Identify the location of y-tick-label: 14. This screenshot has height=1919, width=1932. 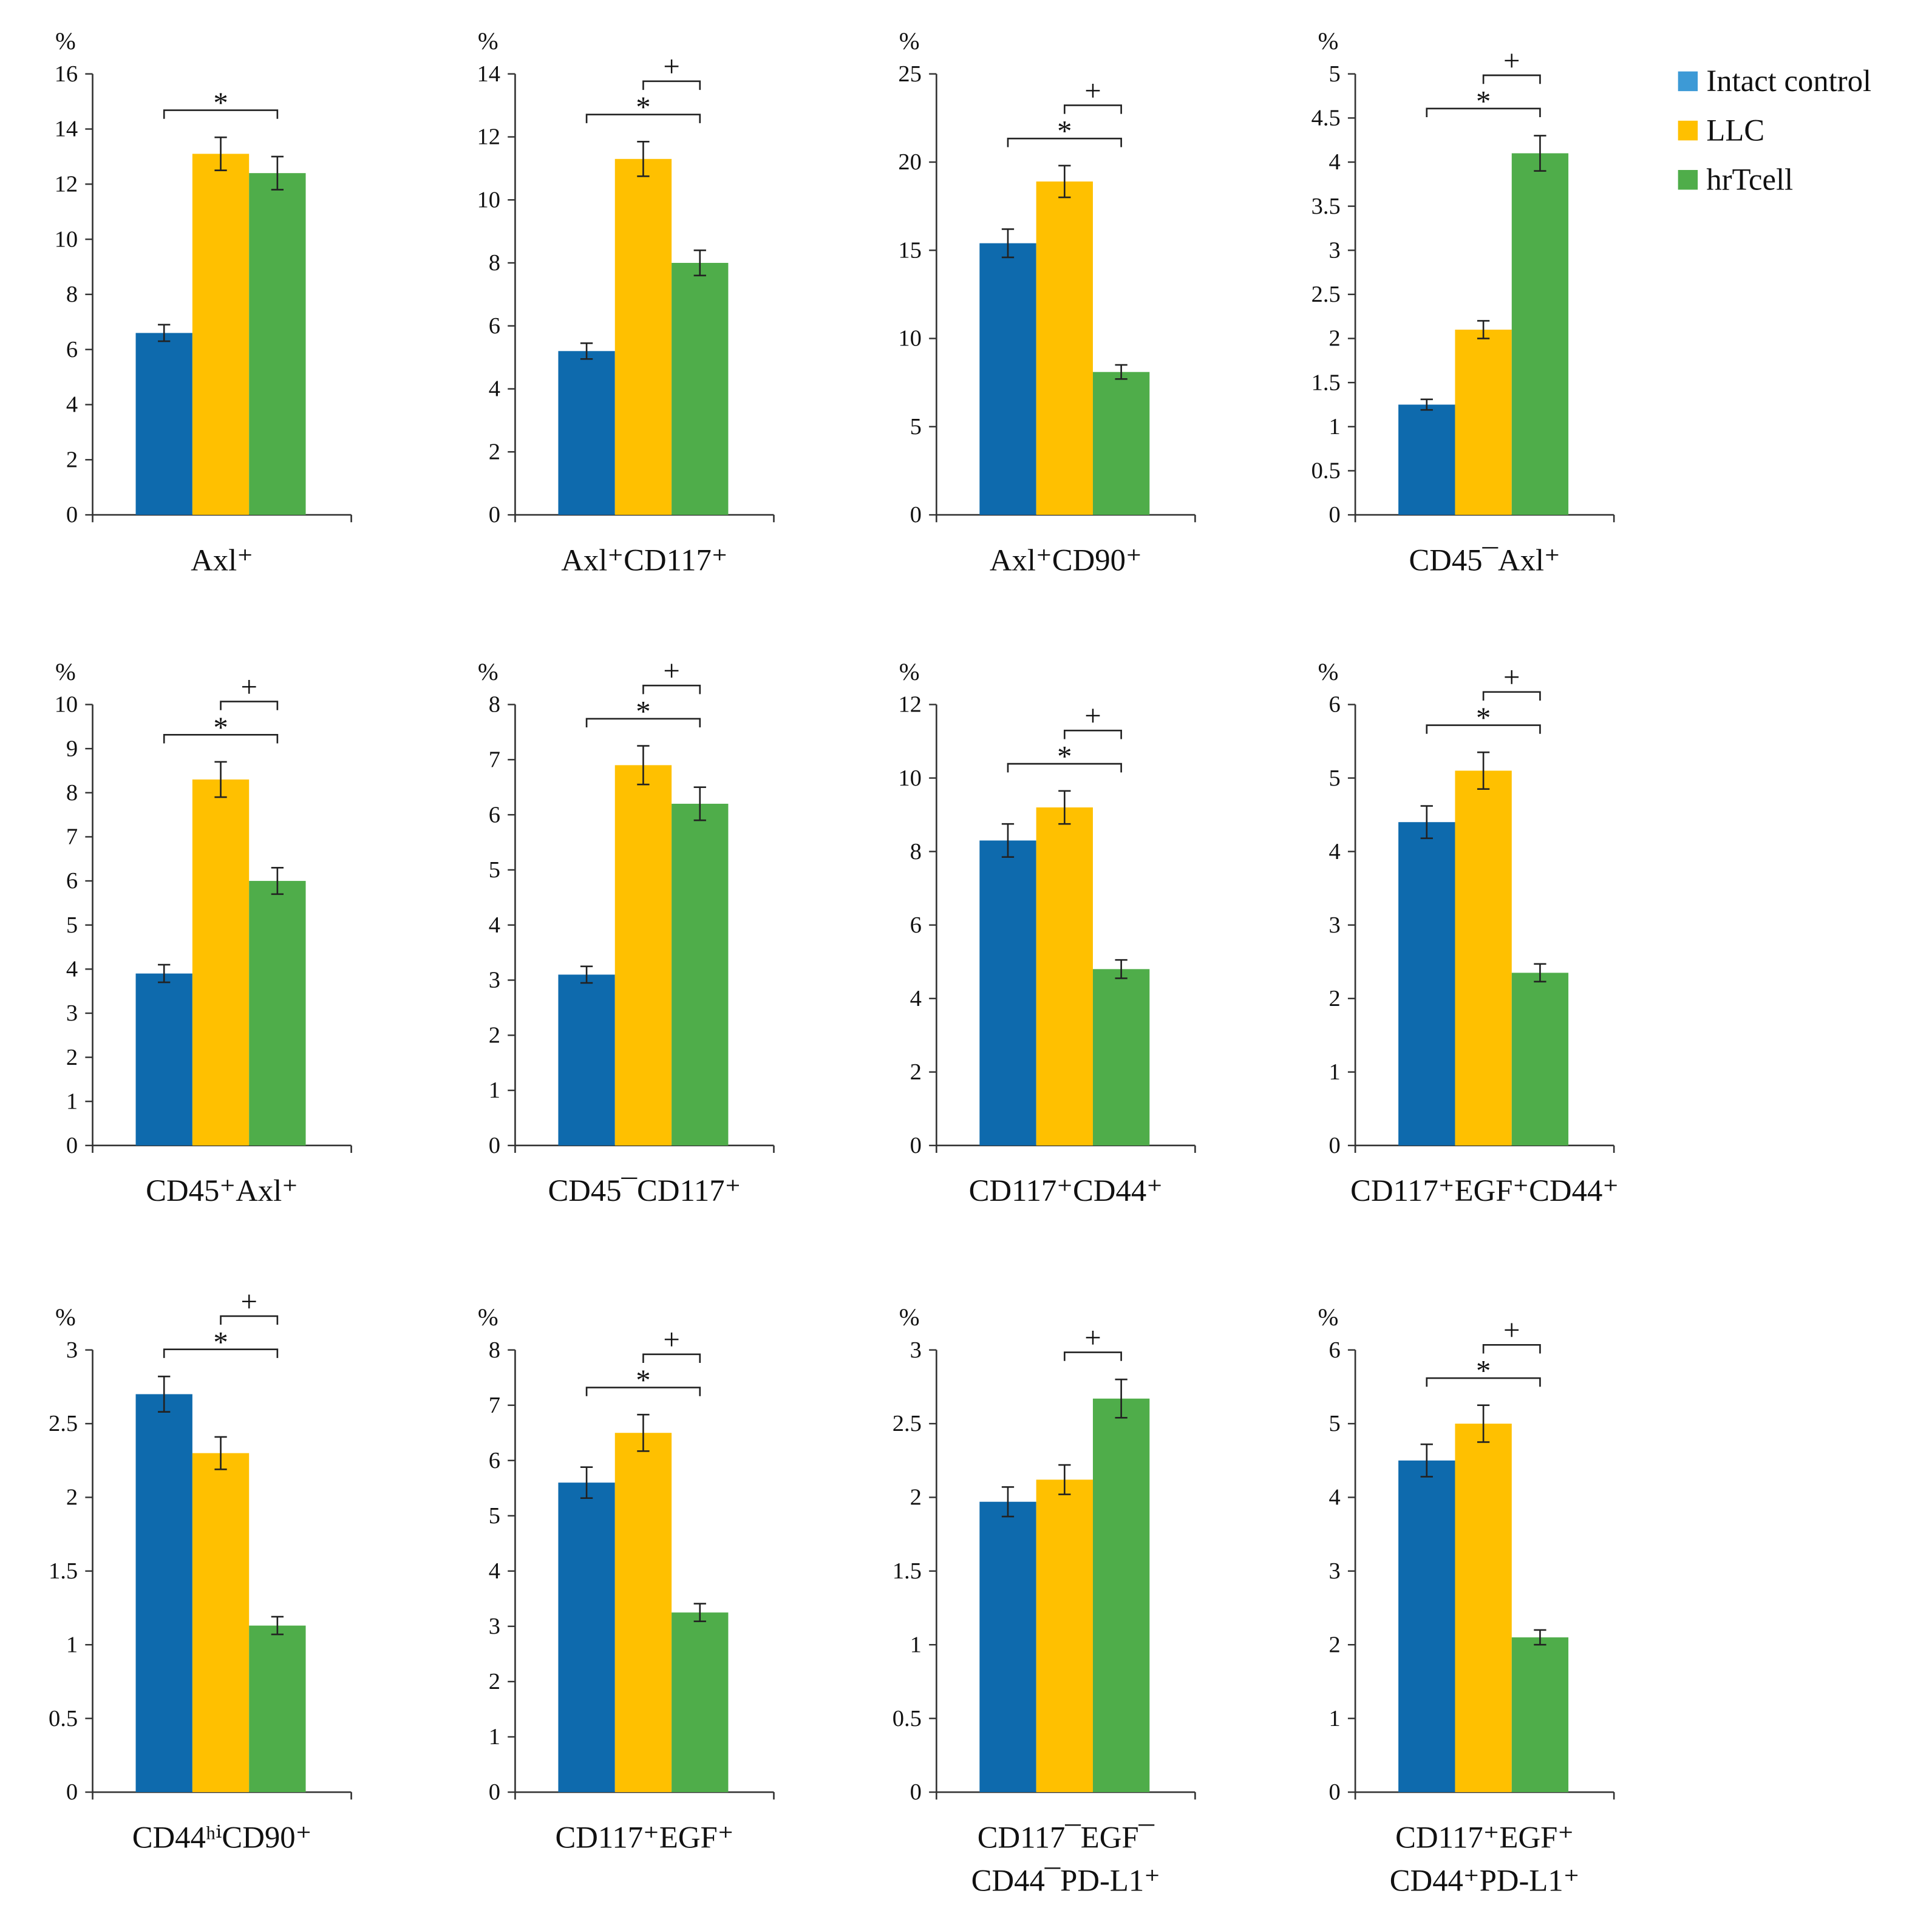
(66, 129).